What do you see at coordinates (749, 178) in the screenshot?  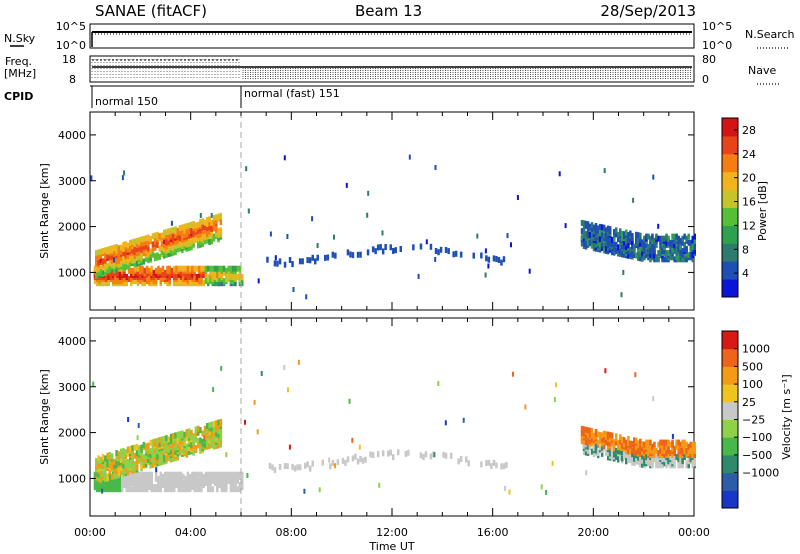 I see `colorbar-tick-label: 20` at bounding box center [749, 178].